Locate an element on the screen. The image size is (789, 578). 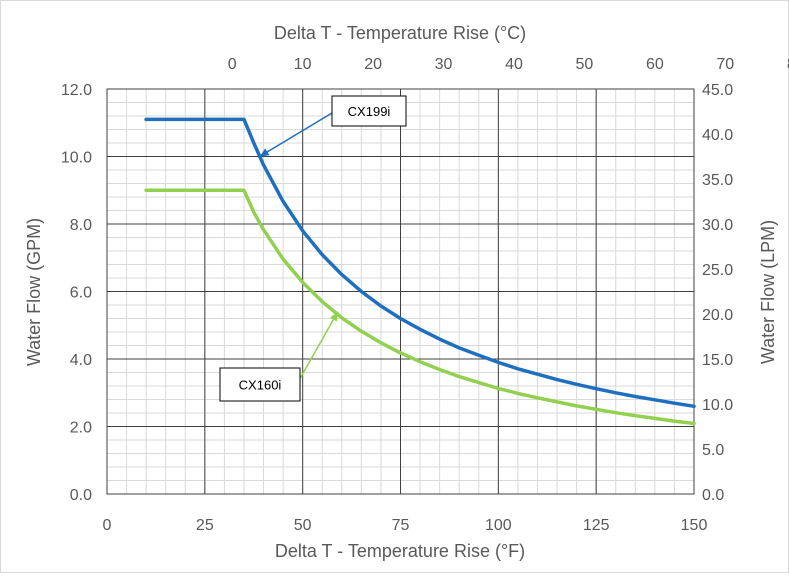
bottom-axis-ticks: 0 25 50 75 100 125 150 is located at coordinates (405, 525).